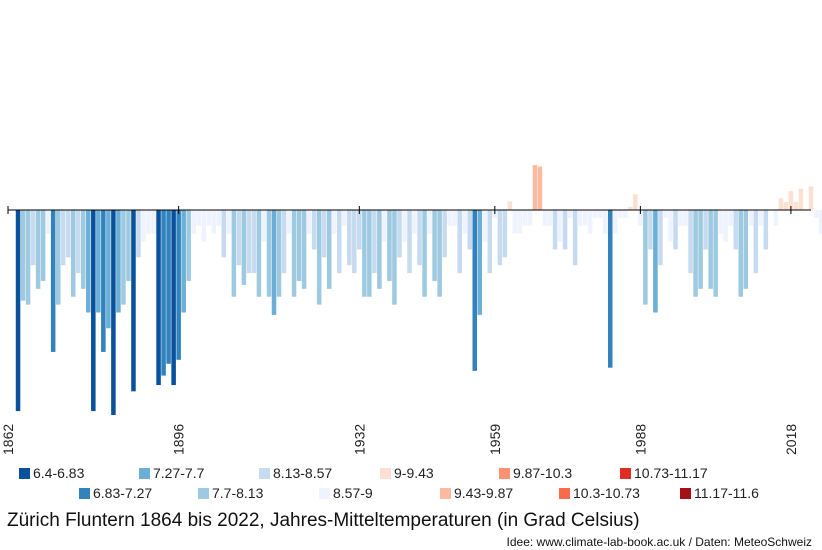 This screenshot has width=822, height=550. Describe the element at coordinates (650, 230) in the screenshot. I see `bar-1990` at that location.